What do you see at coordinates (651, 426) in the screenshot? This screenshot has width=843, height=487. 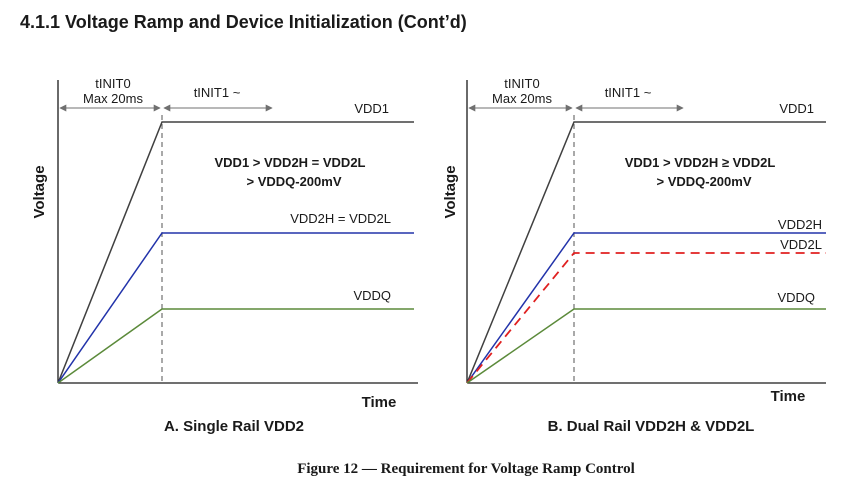 I see `panel-b-caption: B. Dual Rail VDD2H & VDD2L` at bounding box center [651, 426].